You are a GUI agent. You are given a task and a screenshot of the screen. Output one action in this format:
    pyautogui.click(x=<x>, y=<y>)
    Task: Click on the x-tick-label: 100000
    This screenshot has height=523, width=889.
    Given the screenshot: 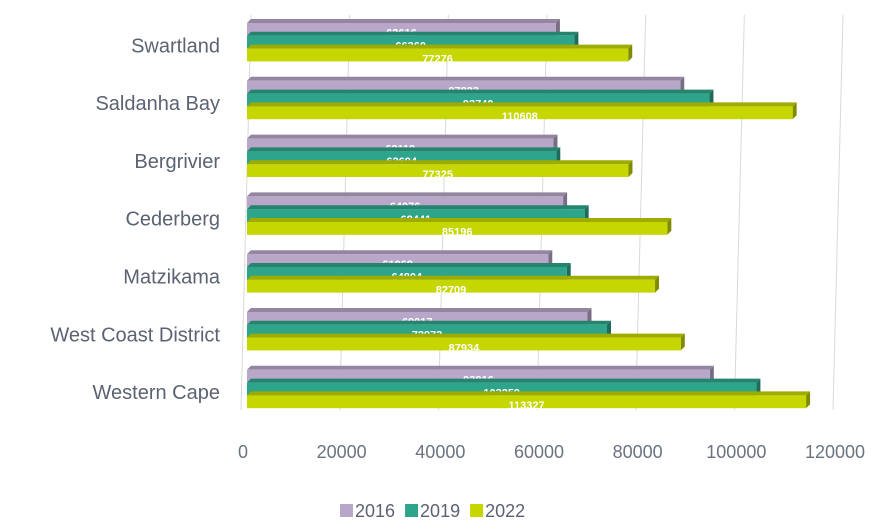 What is the action you would take?
    pyautogui.click(x=736, y=452)
    